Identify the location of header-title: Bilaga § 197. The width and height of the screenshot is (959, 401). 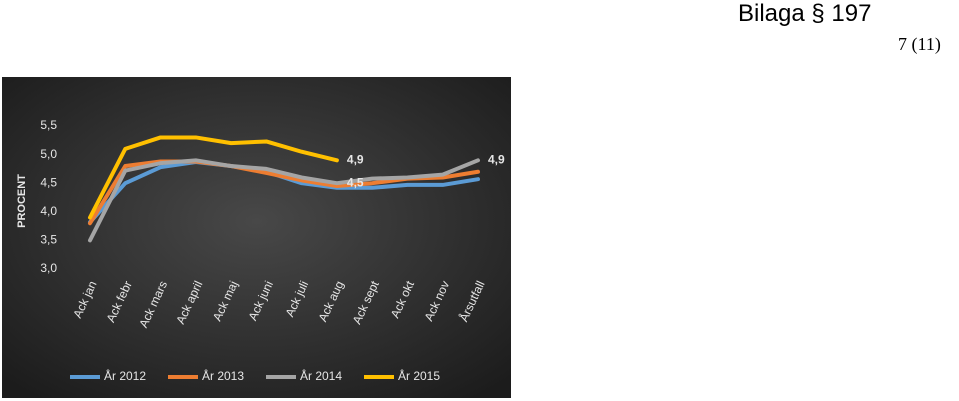
(805, 13).